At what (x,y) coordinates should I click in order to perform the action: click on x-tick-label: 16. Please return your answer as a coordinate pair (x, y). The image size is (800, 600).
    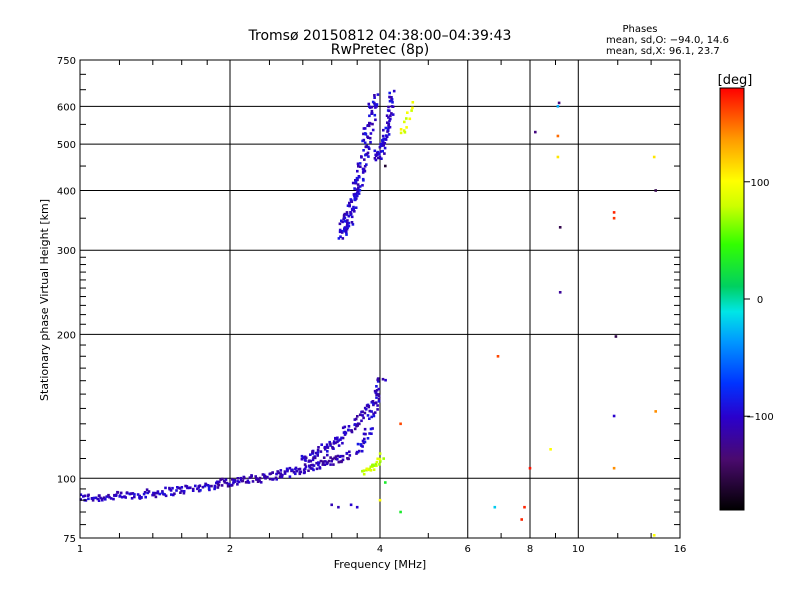
    Looking at the image, I should click on (680, 549).